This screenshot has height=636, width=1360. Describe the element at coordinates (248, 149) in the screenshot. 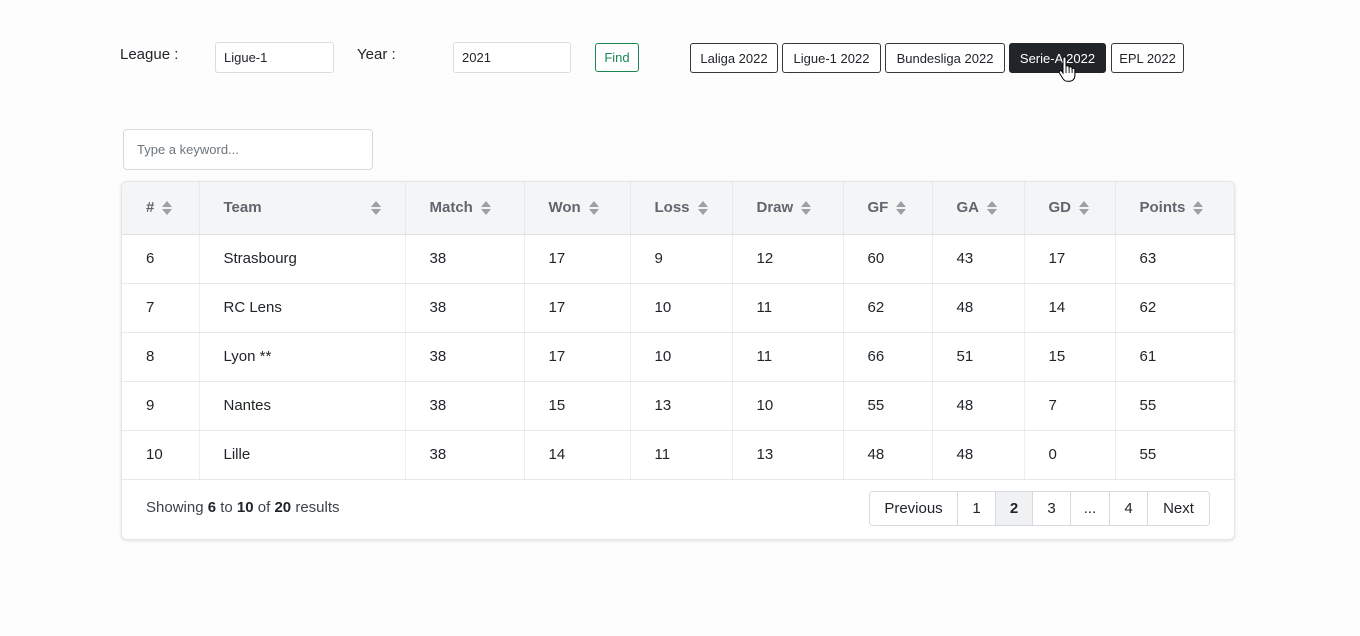

I see `keyword-search-input` at that location.